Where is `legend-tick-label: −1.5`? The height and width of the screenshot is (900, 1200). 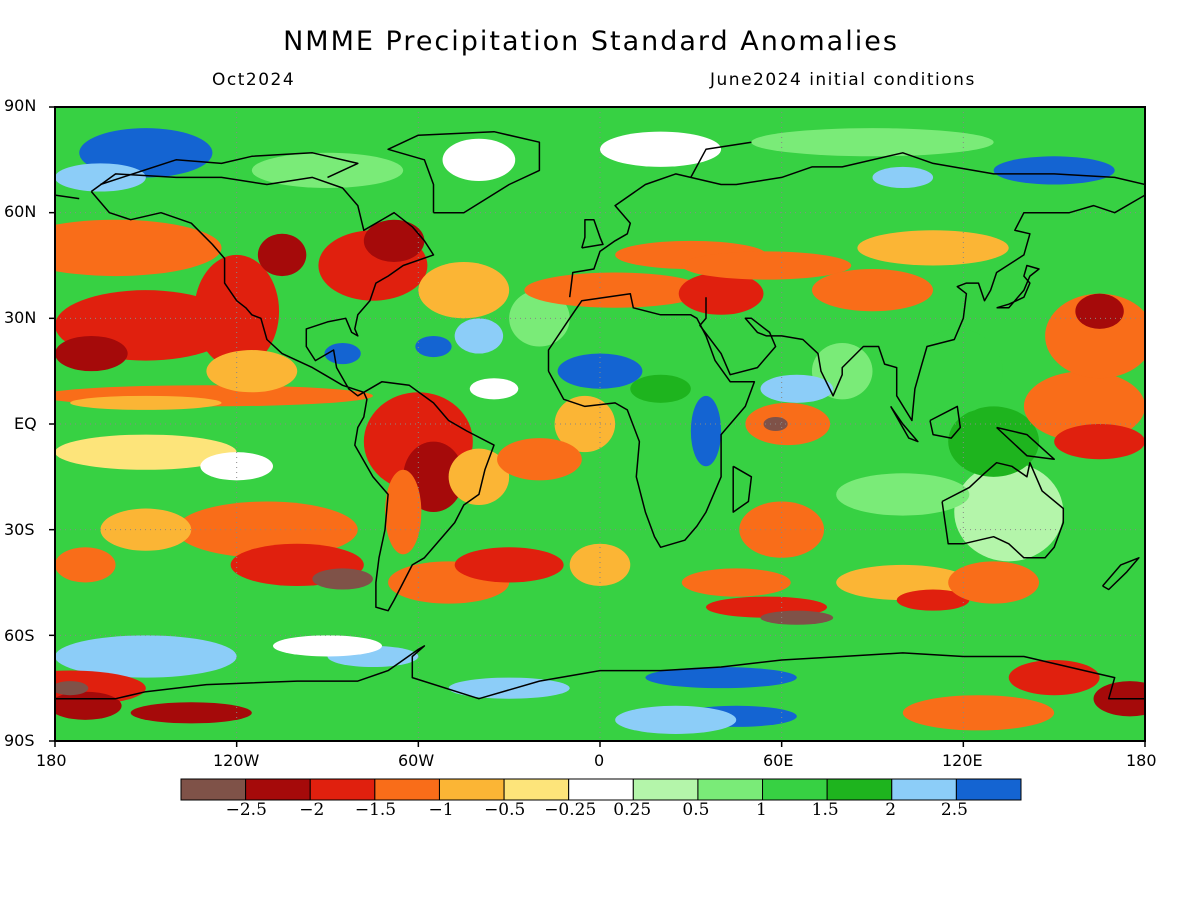 legend-tick-label: −1.5 is located at coordinates (375, 810).